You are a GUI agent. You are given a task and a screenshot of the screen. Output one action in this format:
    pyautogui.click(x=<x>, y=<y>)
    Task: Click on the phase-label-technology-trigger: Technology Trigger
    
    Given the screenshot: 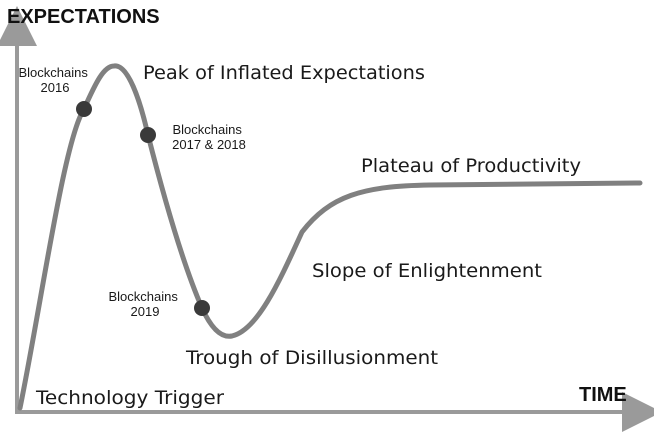 What is the action you would take?
    pyautogui.click(x=129, y=398)
    